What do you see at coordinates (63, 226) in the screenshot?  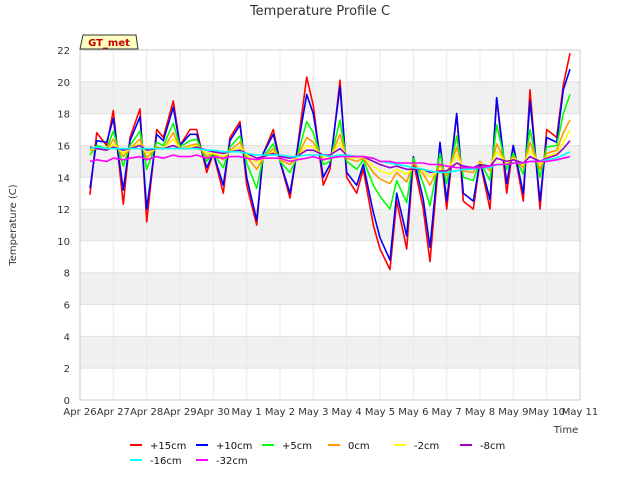 I see `y-axis-ticks: 0 2 4 6 8 10 12 14 16 18 20 22` at bounding box center [63, 226].